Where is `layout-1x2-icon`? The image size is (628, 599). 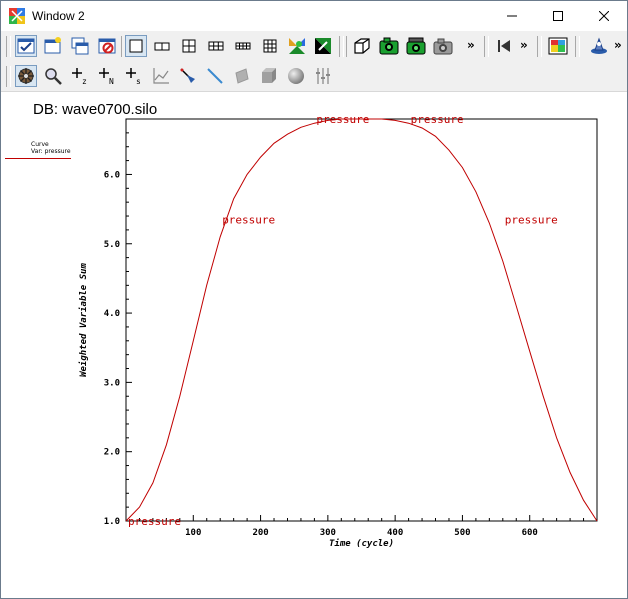 layout-1x2-icon is located at coordinates (162, 46).